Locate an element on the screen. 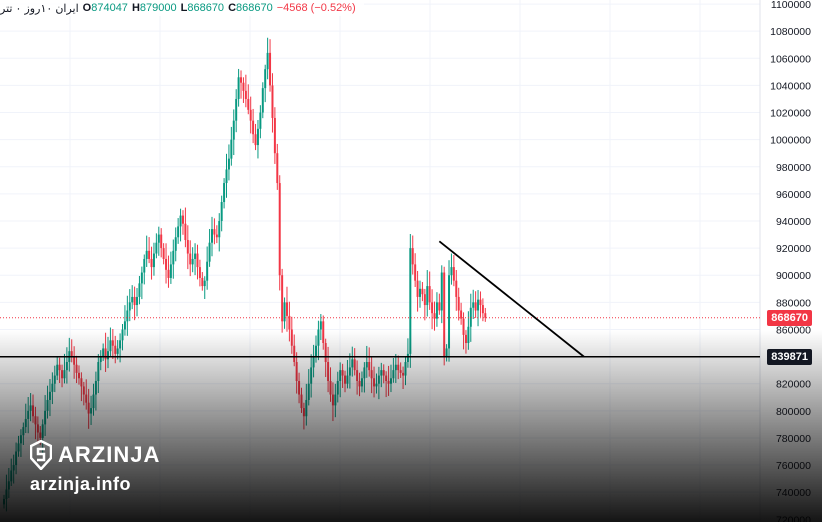  current-price-tag: 868670 is located at coordinates (789, 317).